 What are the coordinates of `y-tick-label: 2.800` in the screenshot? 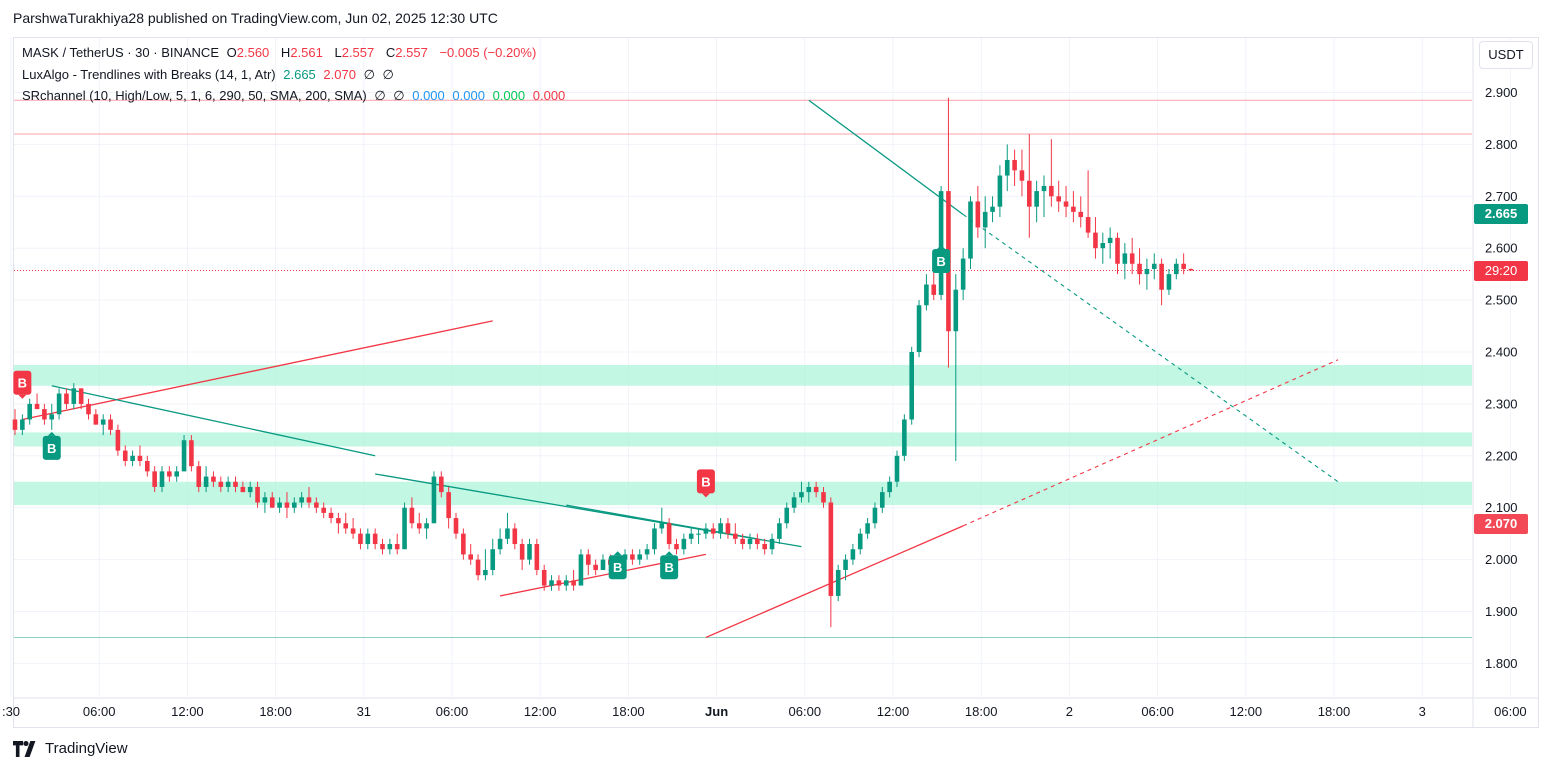 It's located at (1501, 144).